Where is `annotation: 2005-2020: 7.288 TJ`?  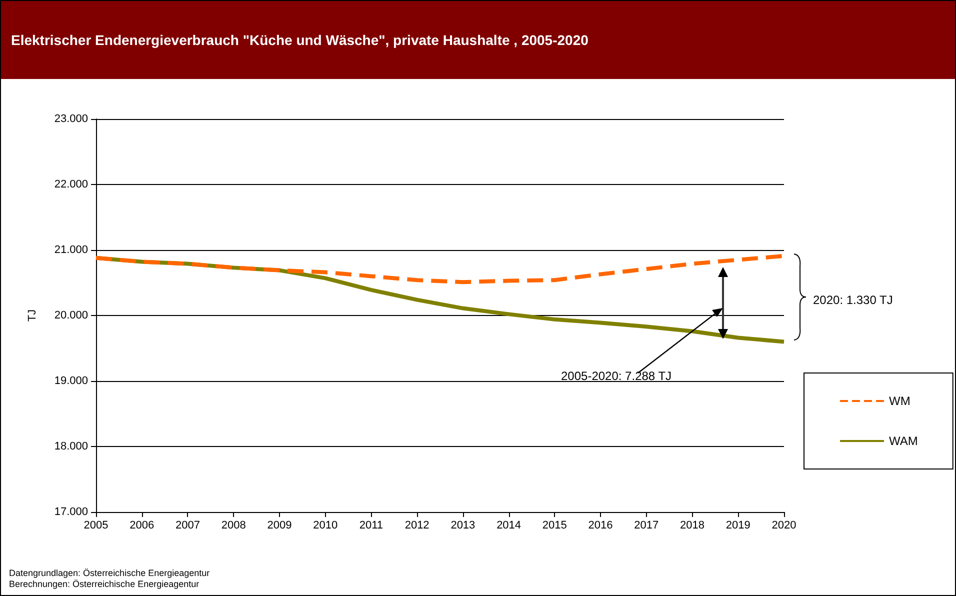 annotation: 2005-2020: 7.288 TJ is located at coordinates (616, 376).